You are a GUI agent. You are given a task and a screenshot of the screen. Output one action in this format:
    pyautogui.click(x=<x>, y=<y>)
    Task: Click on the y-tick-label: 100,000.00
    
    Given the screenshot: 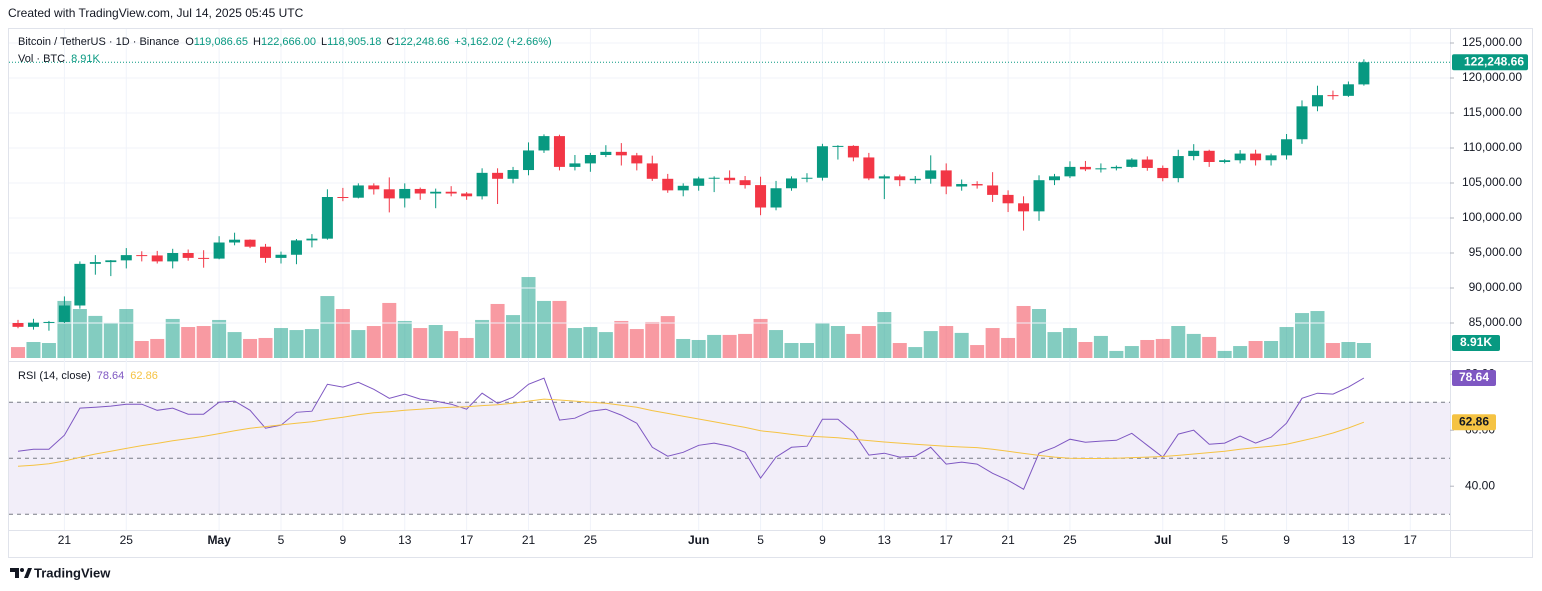 What is the action you would take?
    pyautogui.click(x=1492, y=217)
    